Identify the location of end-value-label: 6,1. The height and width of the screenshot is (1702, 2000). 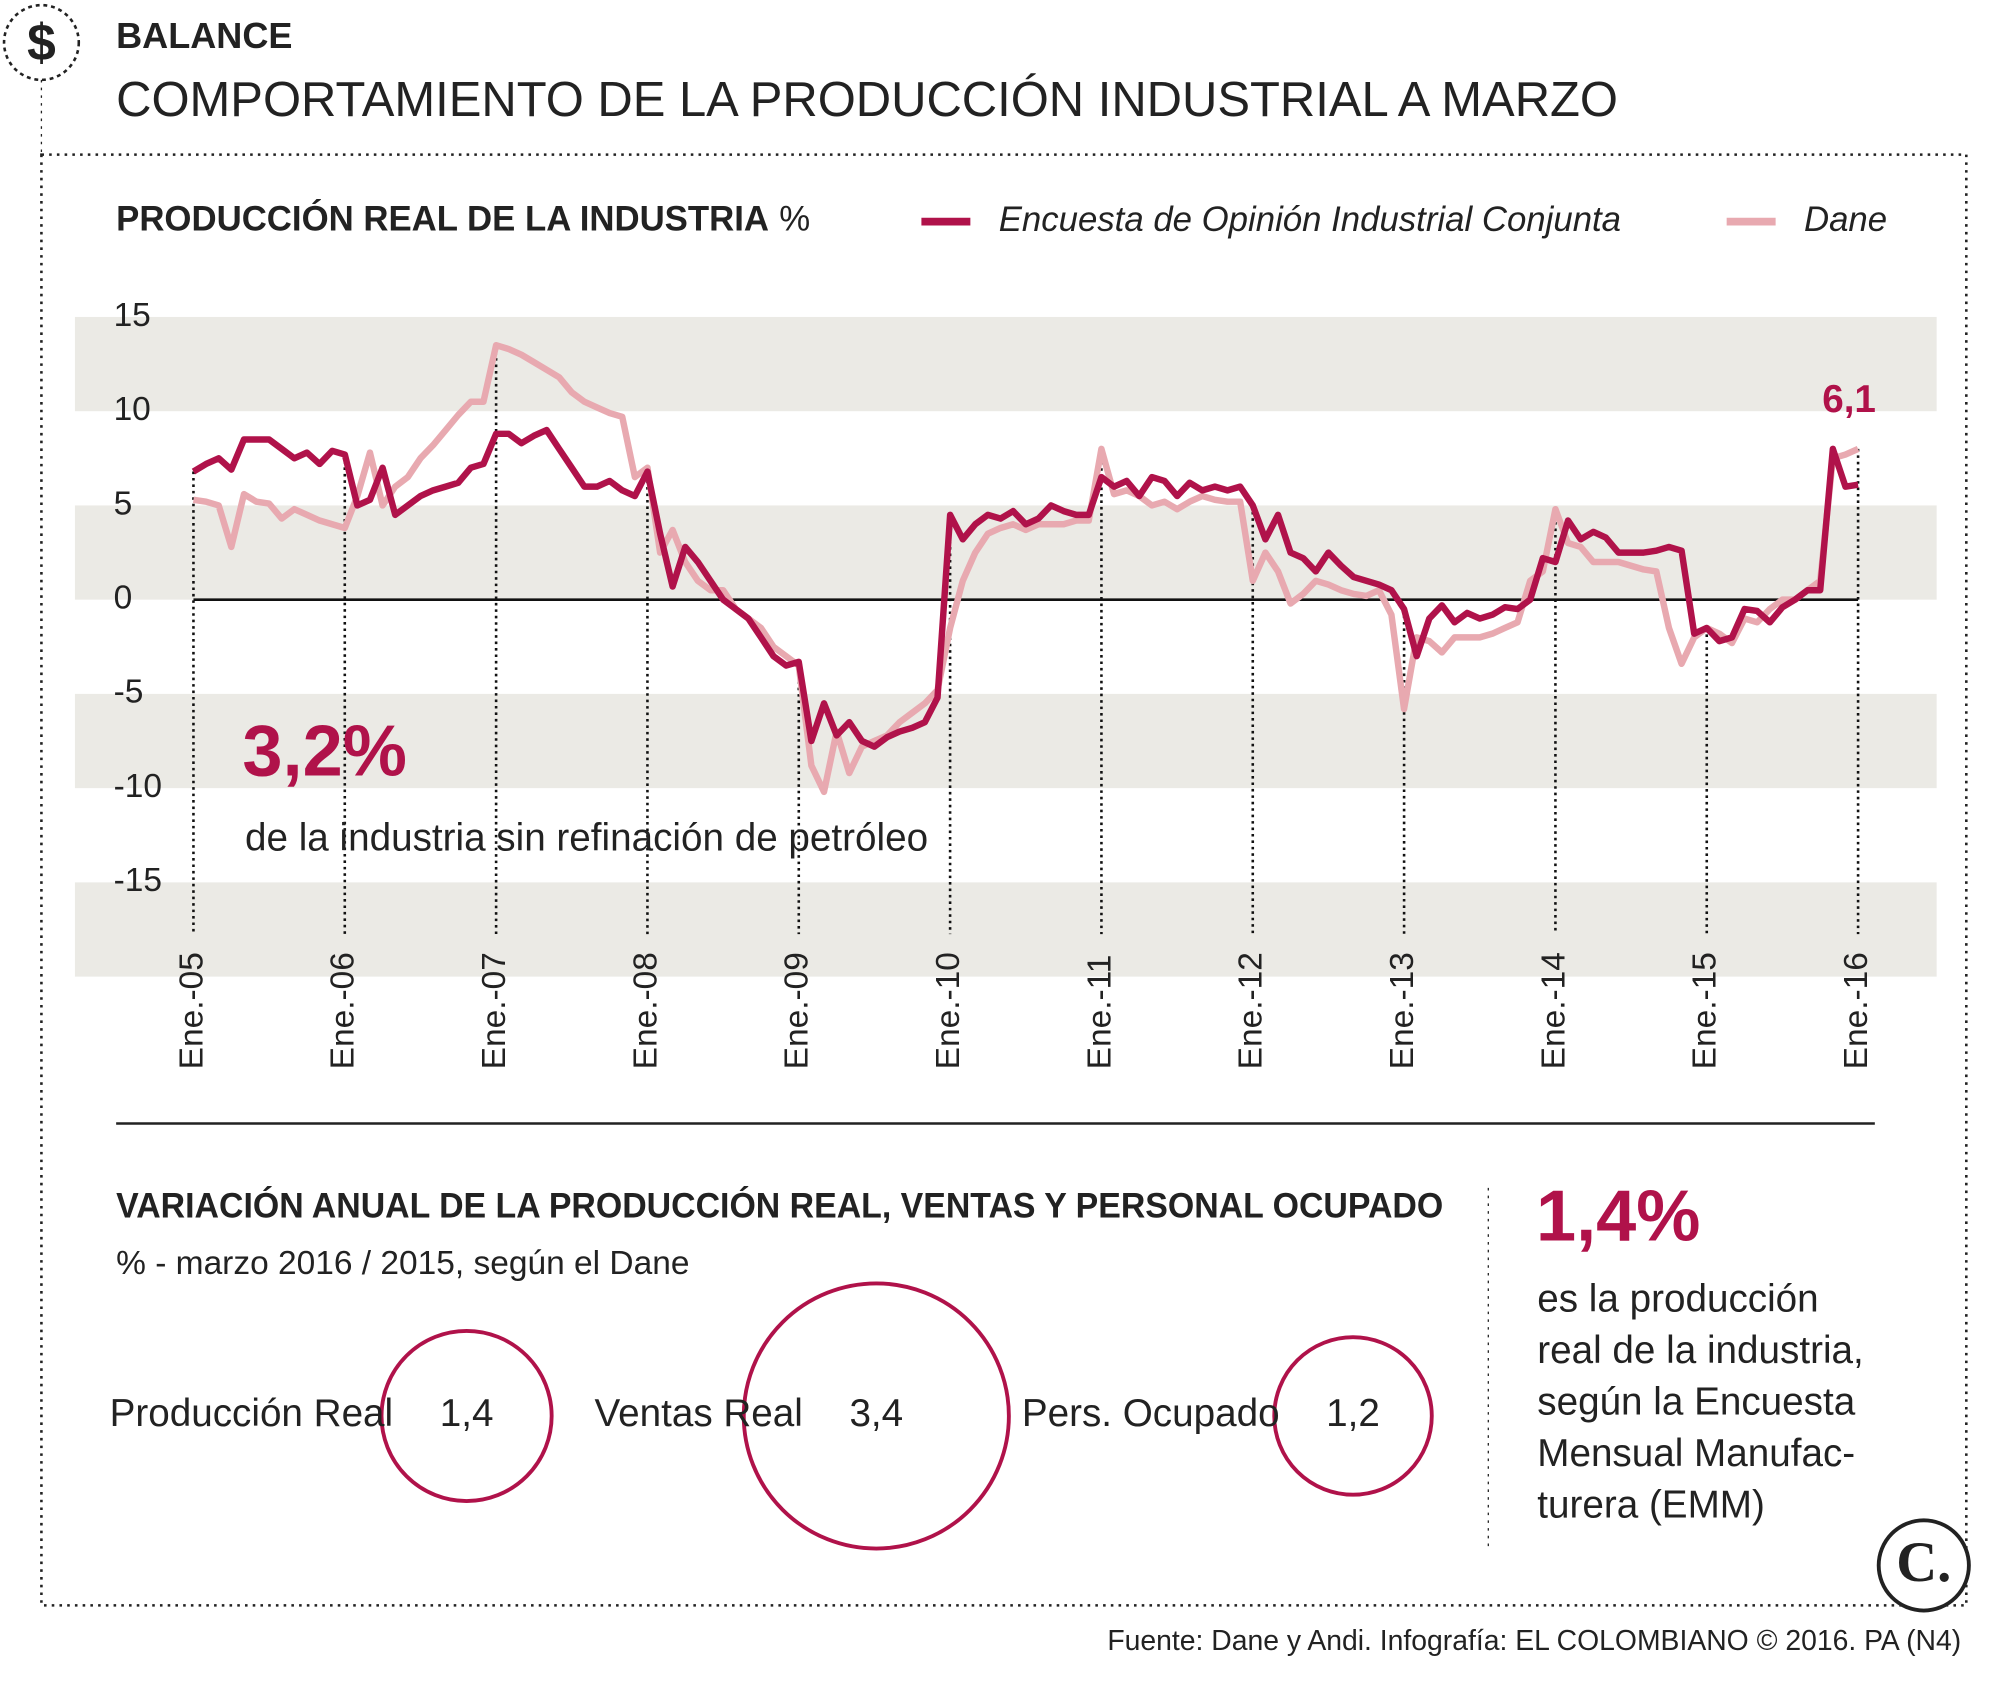
(1849, 399).